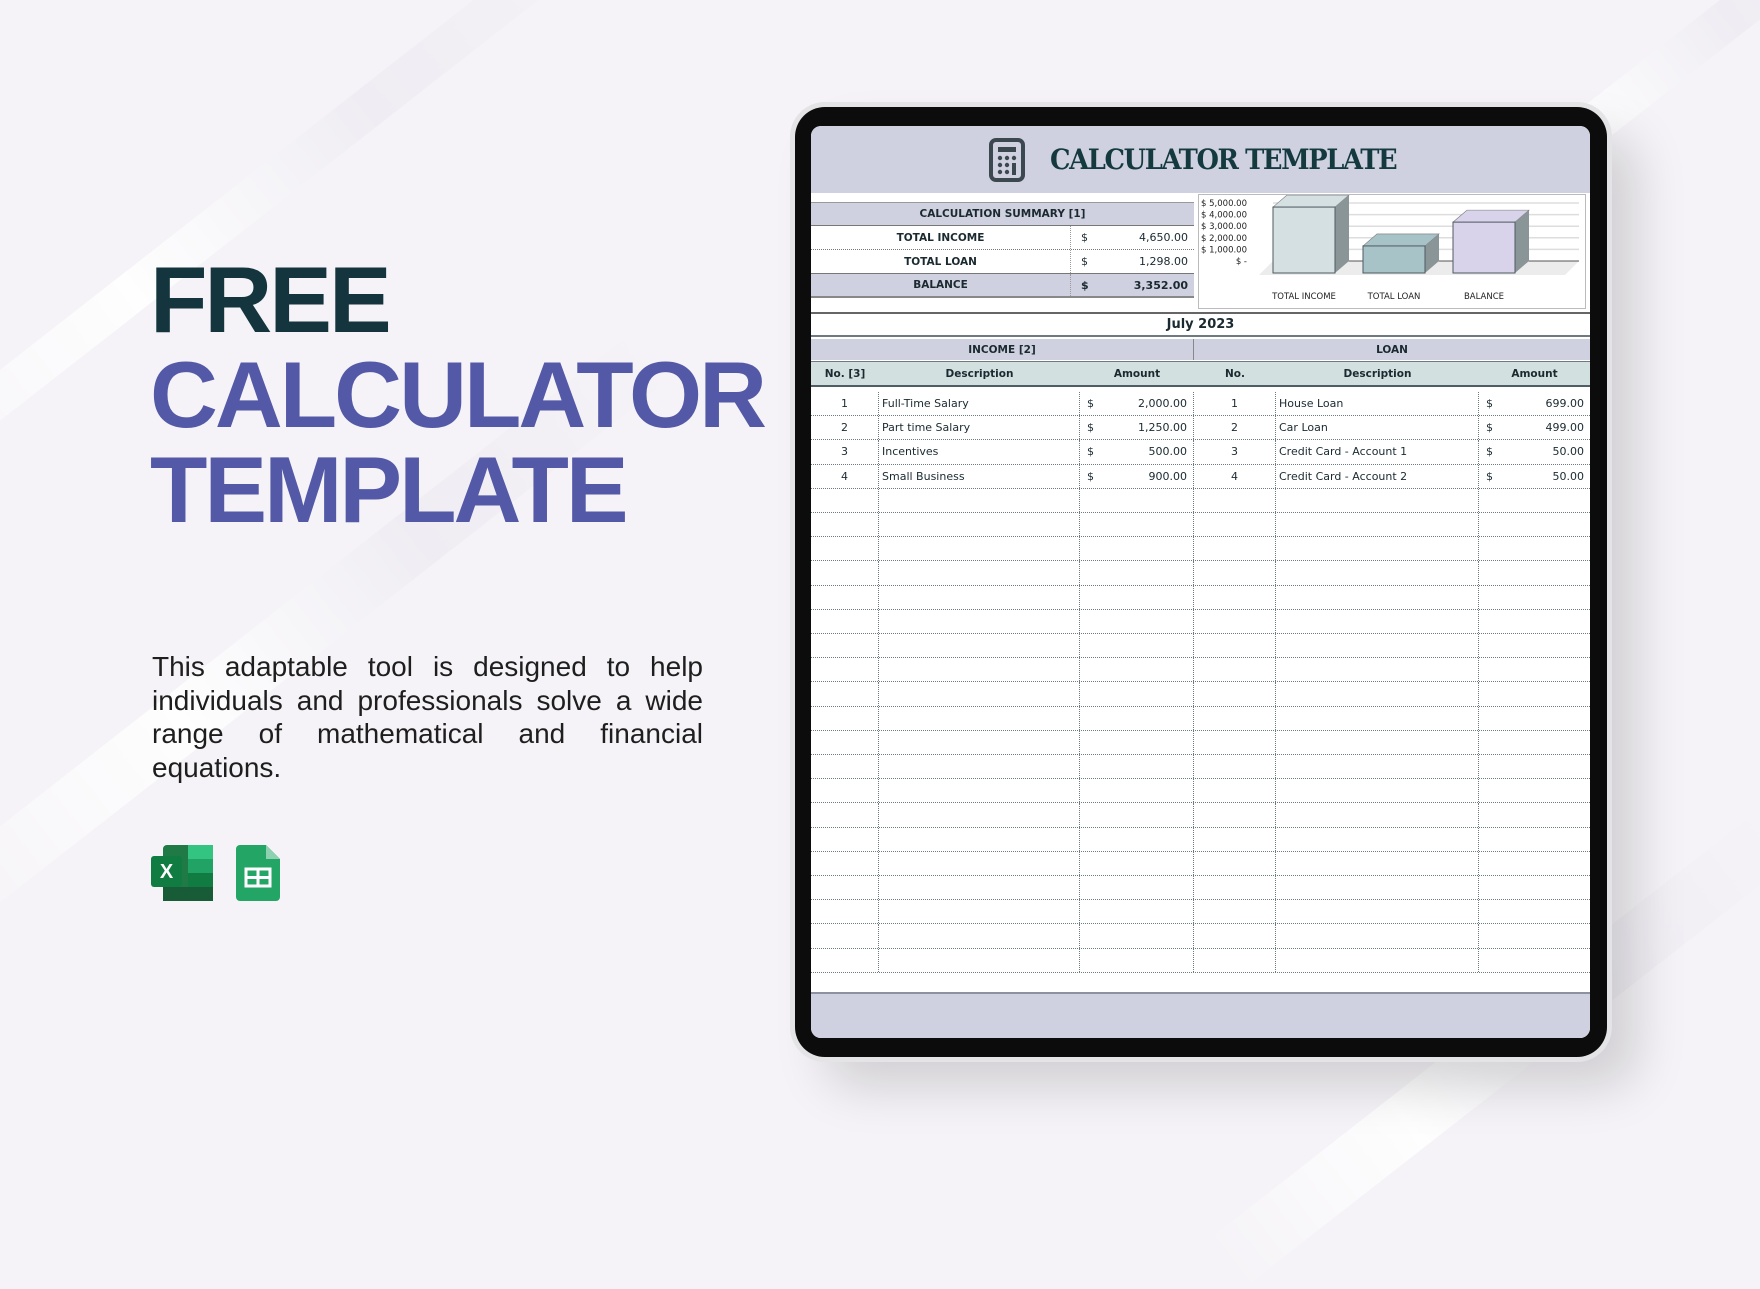 The image size is (1760, 1289). Describe the element at coordinates (1235, 428) in the screenshot. I see `loan-no-cell: 2` at that location.